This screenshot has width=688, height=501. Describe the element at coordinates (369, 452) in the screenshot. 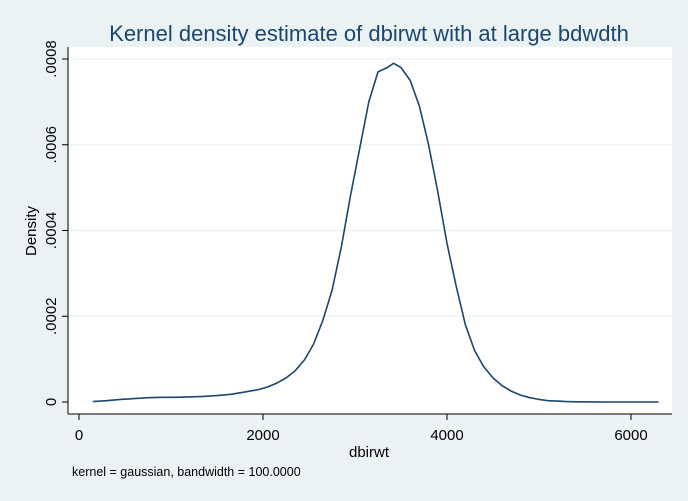

I see `x-axis-label: dbirwt` at that location.